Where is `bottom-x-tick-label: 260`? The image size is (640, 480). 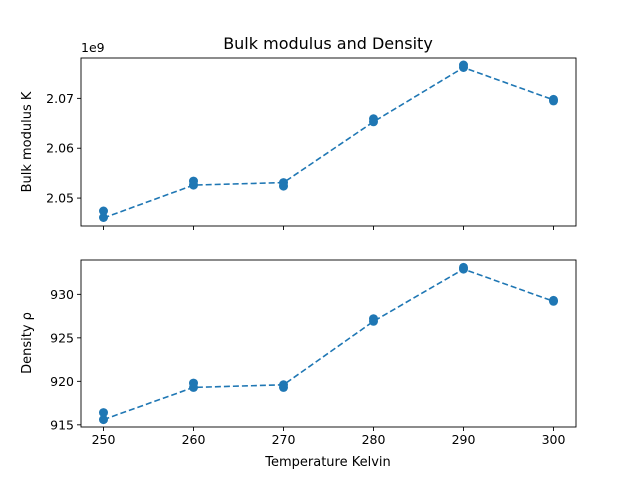 bottom-x-tick-label: 260 is located at coordinates (194, 439).